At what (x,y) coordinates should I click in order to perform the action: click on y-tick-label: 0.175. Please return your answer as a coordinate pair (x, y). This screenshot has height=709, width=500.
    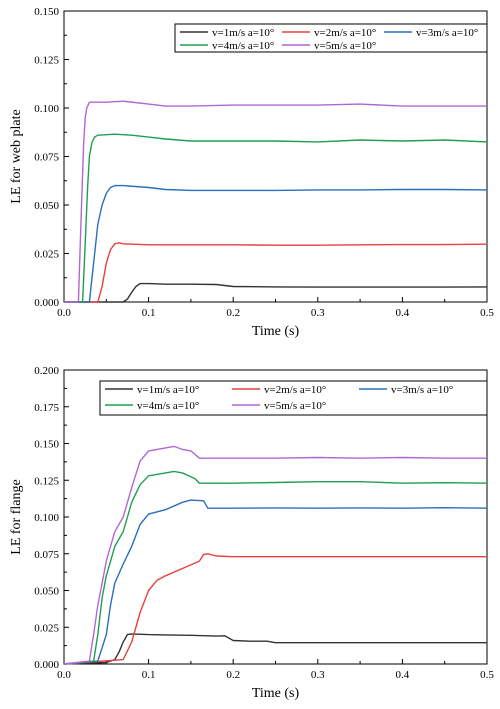
    Looking at the image, I should click on (46, 408).